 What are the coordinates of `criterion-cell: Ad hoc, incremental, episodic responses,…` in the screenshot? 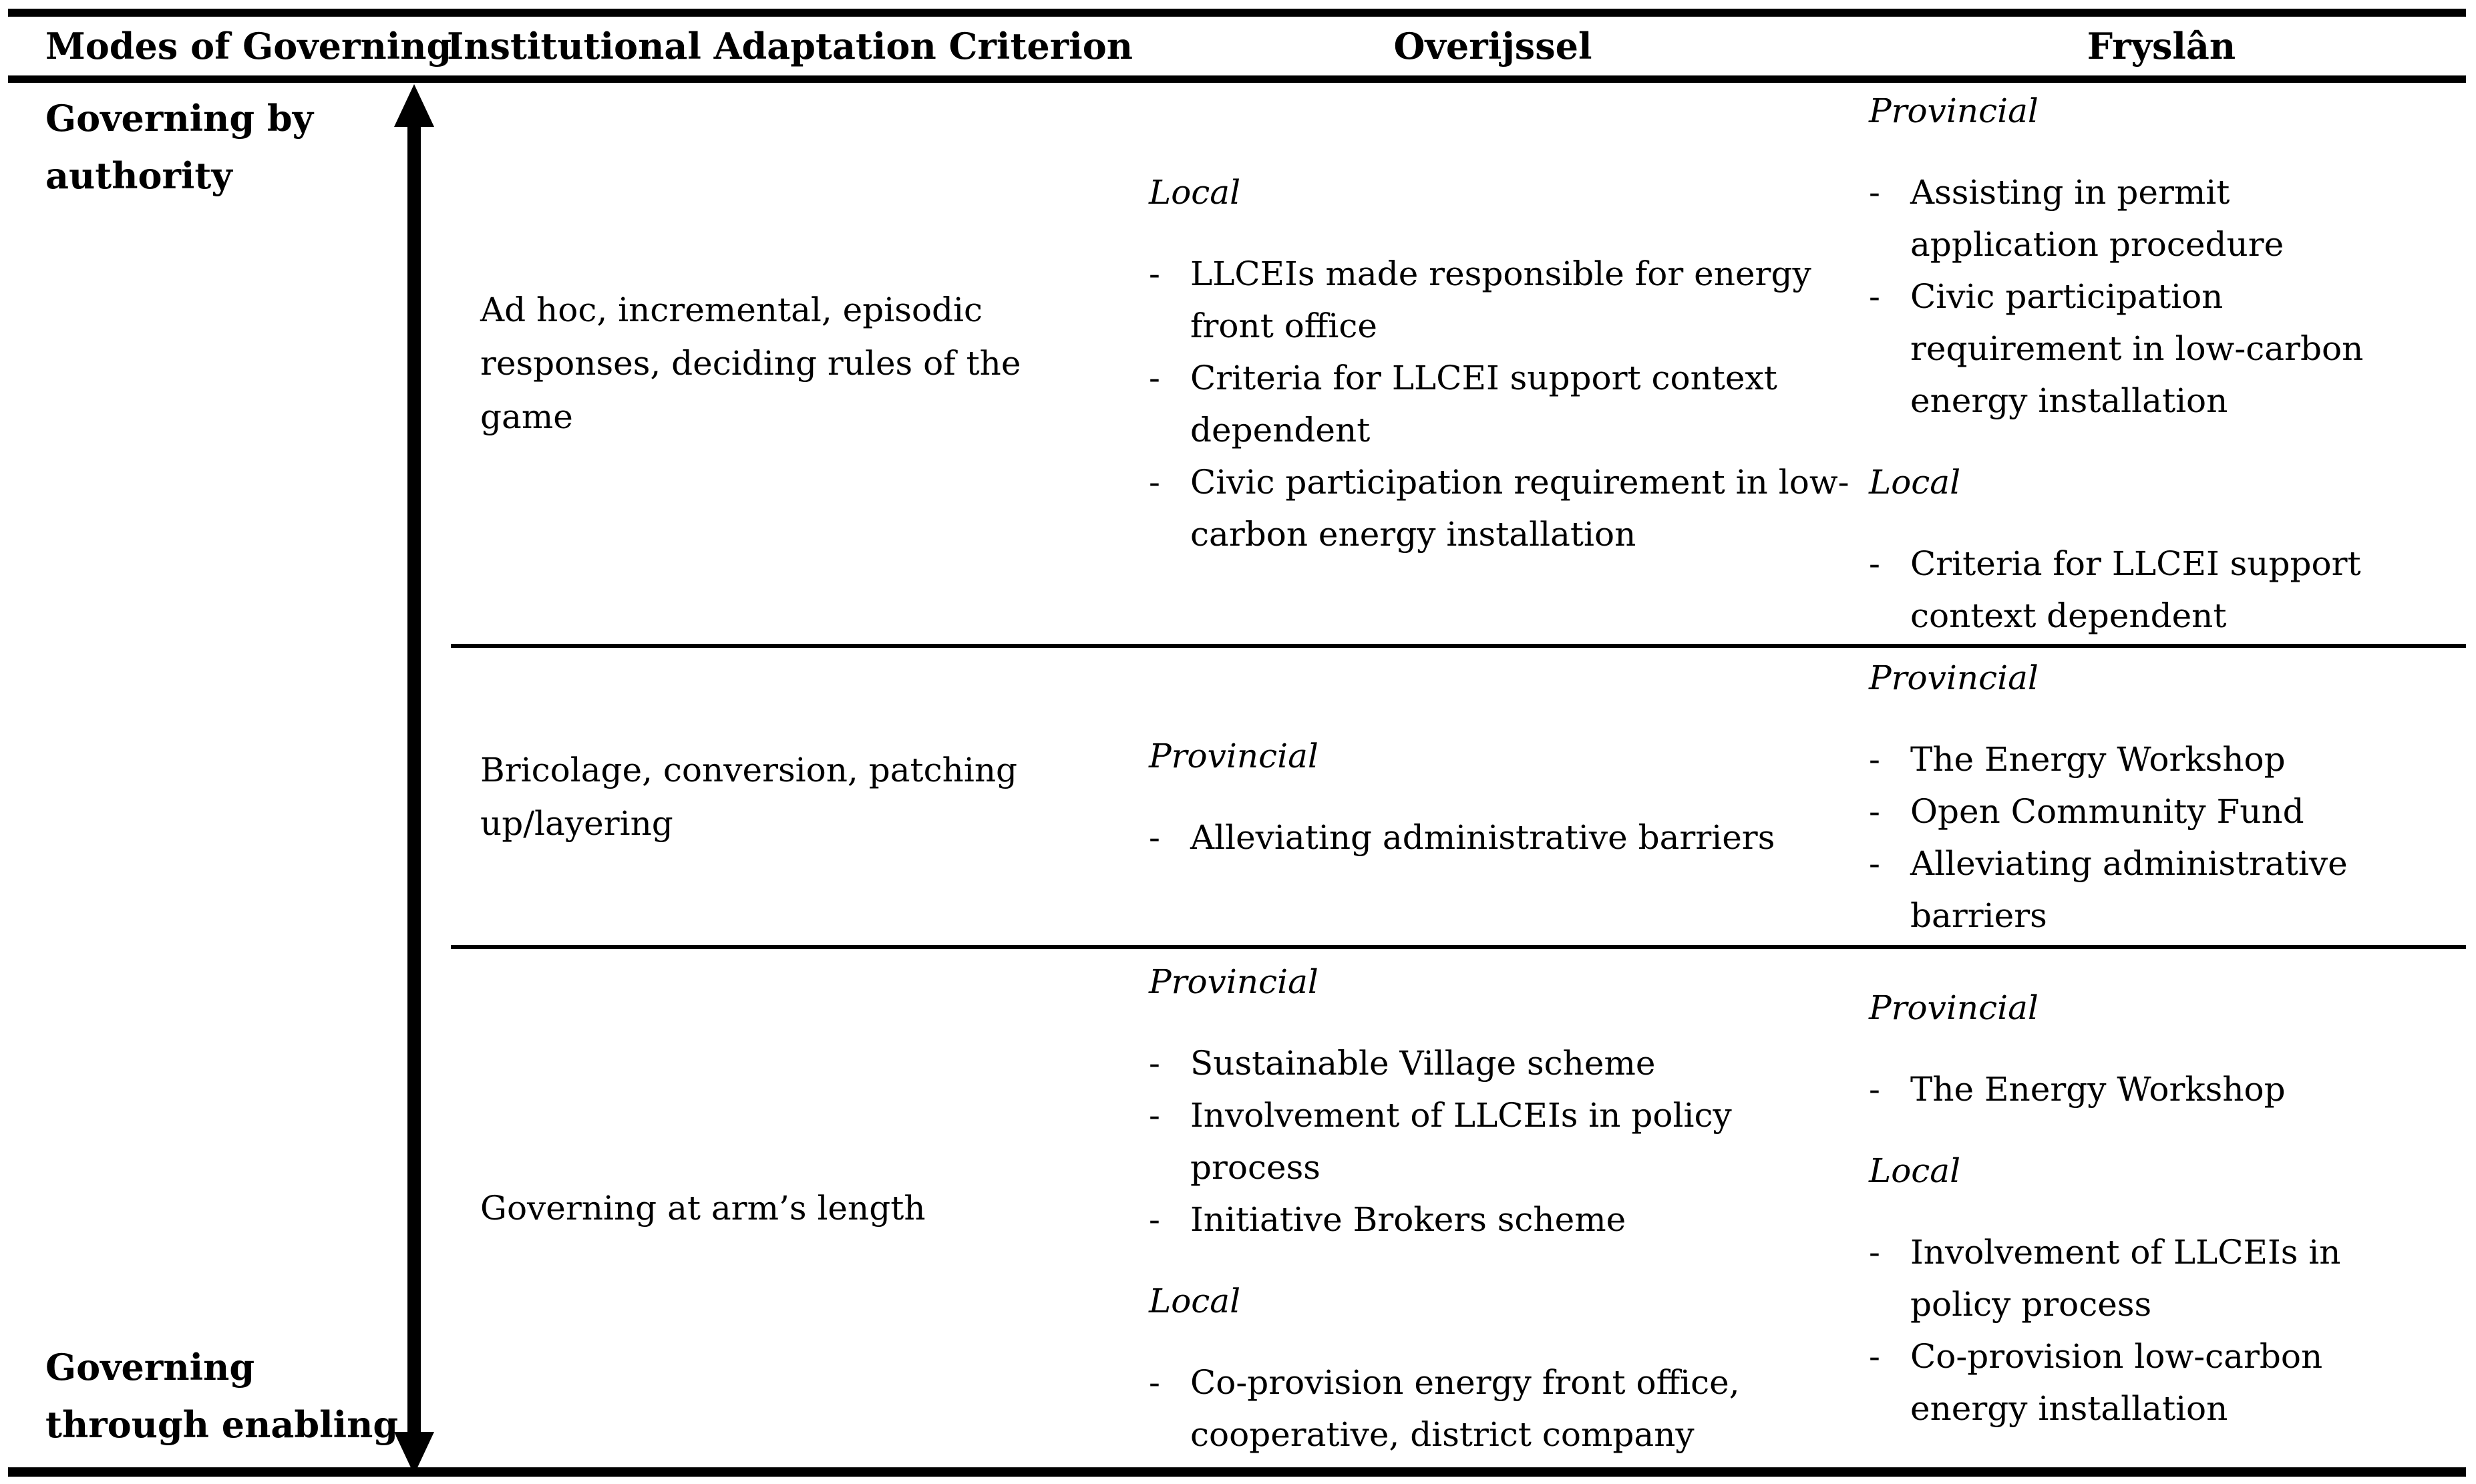 It's located at (790, 363).